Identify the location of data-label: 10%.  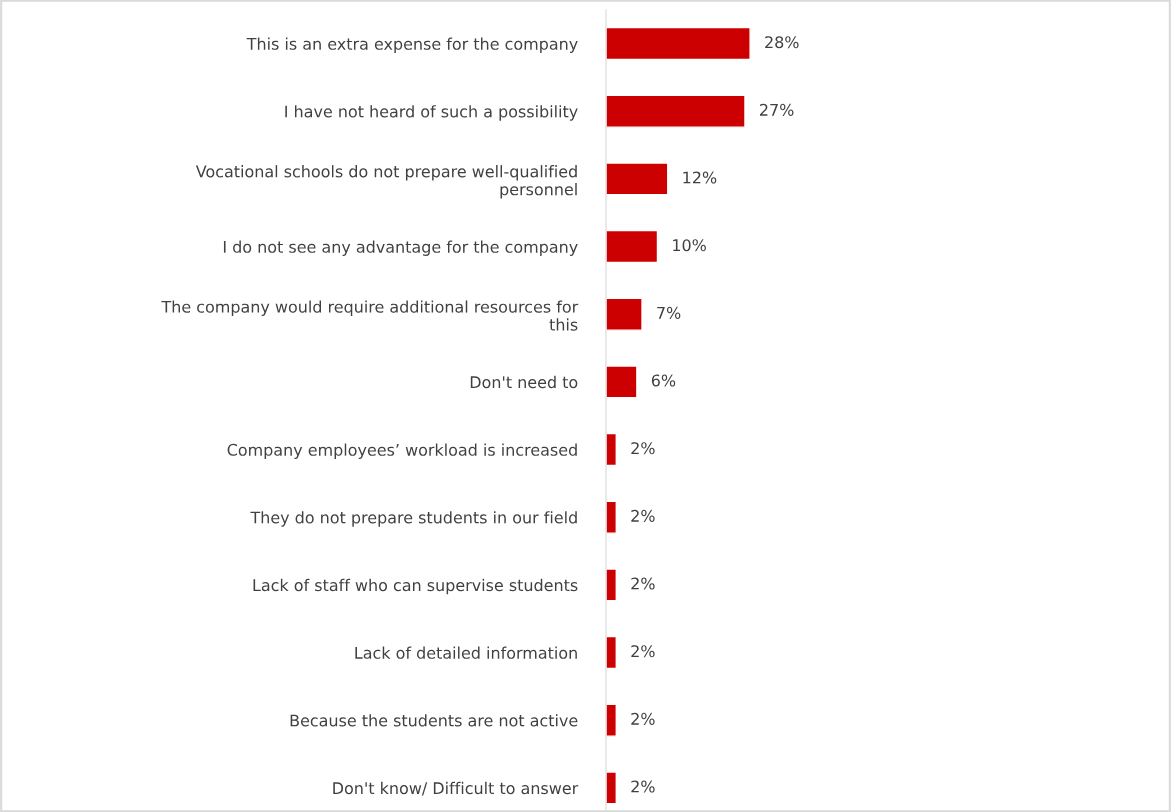
(689, 245).